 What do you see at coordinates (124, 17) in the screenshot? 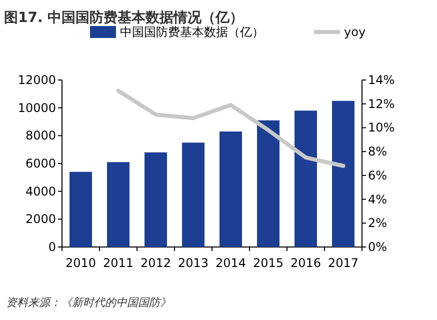
I see `chart-title: 图17. 中国国防费基本数据情况（亿）` at bounding box center [124, 17].